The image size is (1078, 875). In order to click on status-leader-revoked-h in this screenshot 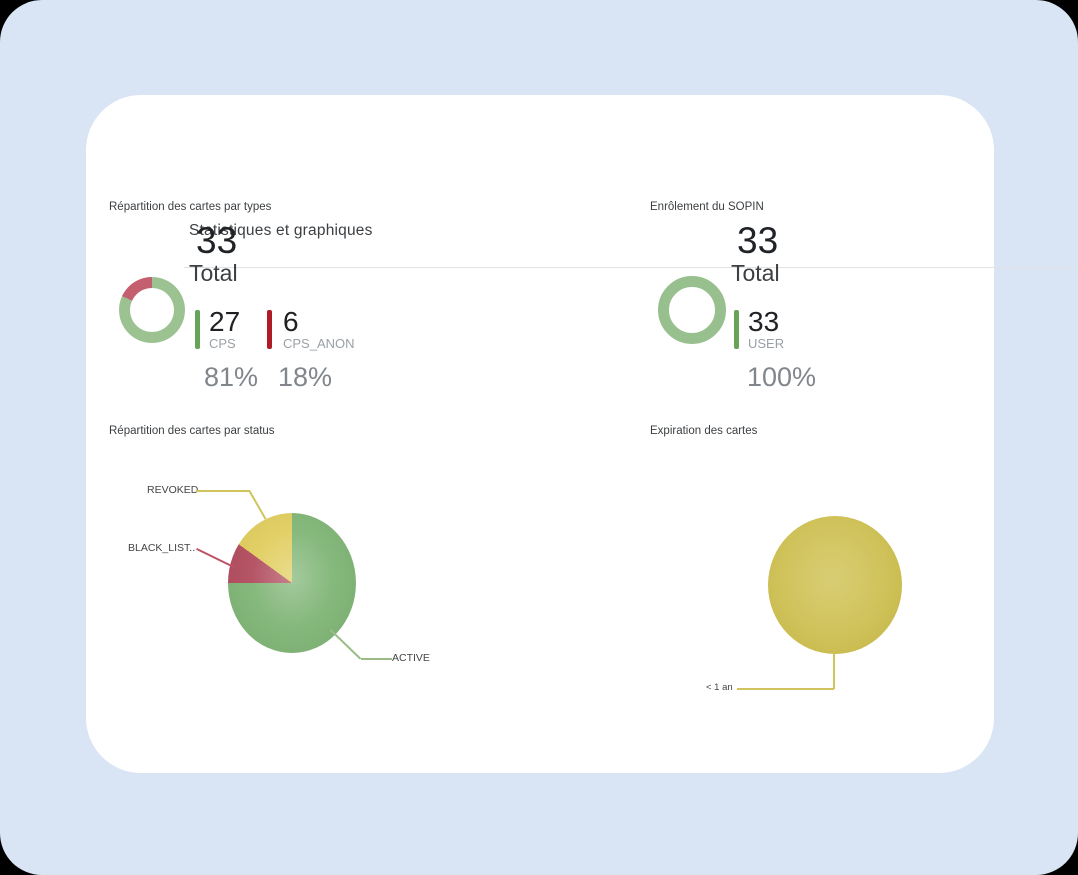, I will do `click(223, 491)`.